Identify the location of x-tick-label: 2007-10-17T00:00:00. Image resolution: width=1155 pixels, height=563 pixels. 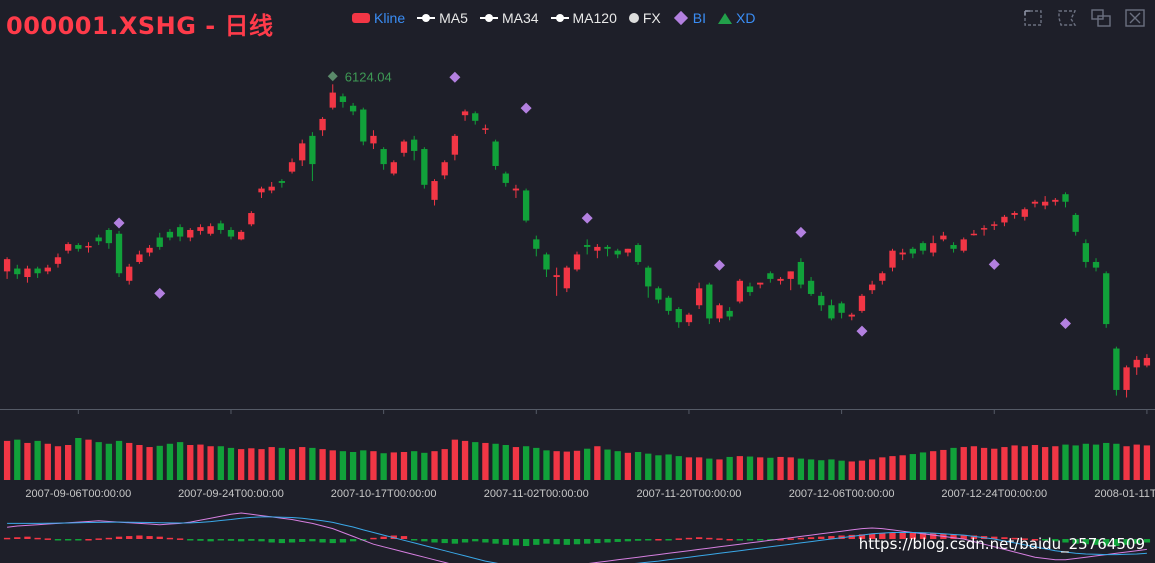
(384, 494).